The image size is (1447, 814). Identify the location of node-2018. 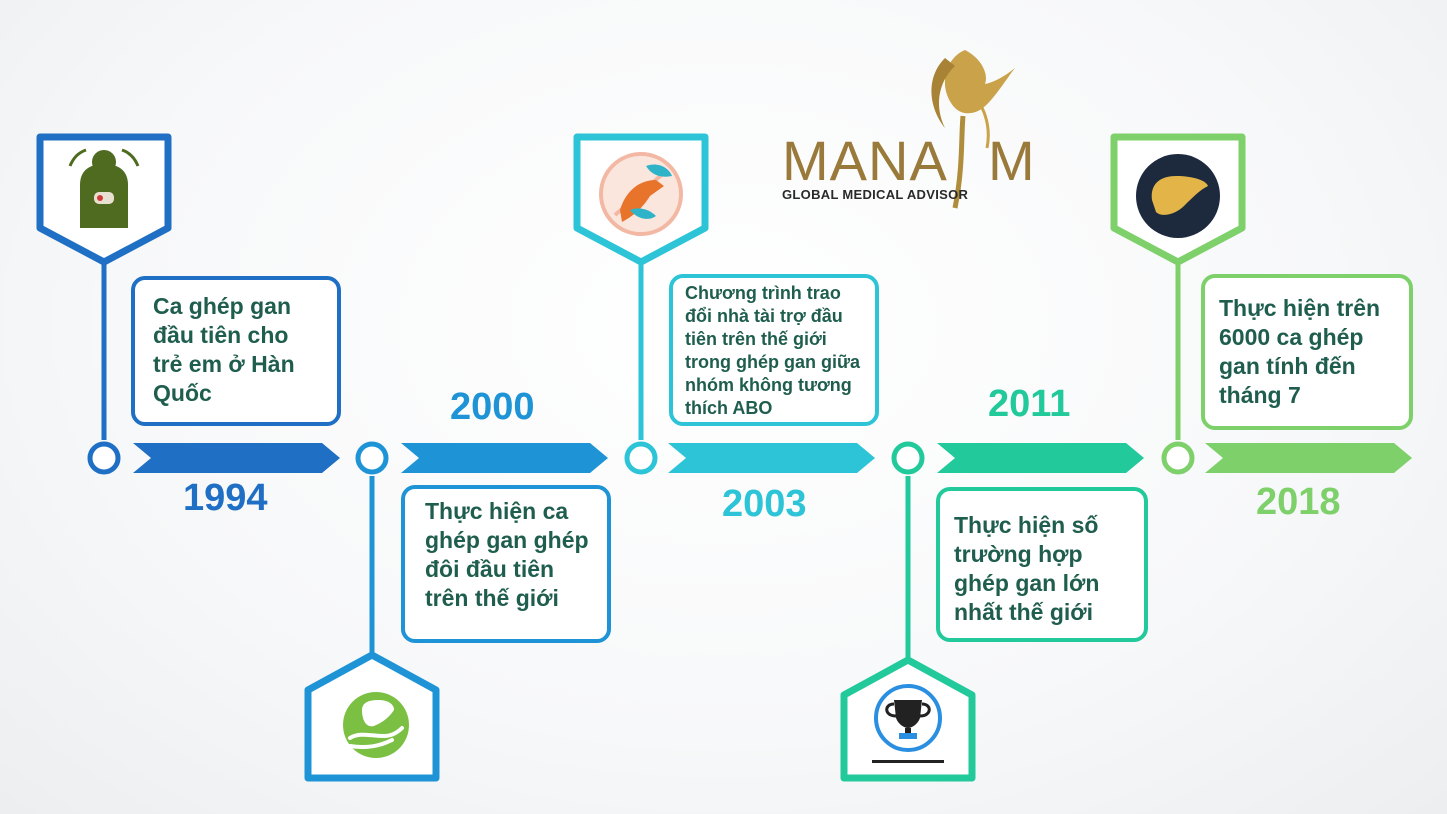
(1178, 458).